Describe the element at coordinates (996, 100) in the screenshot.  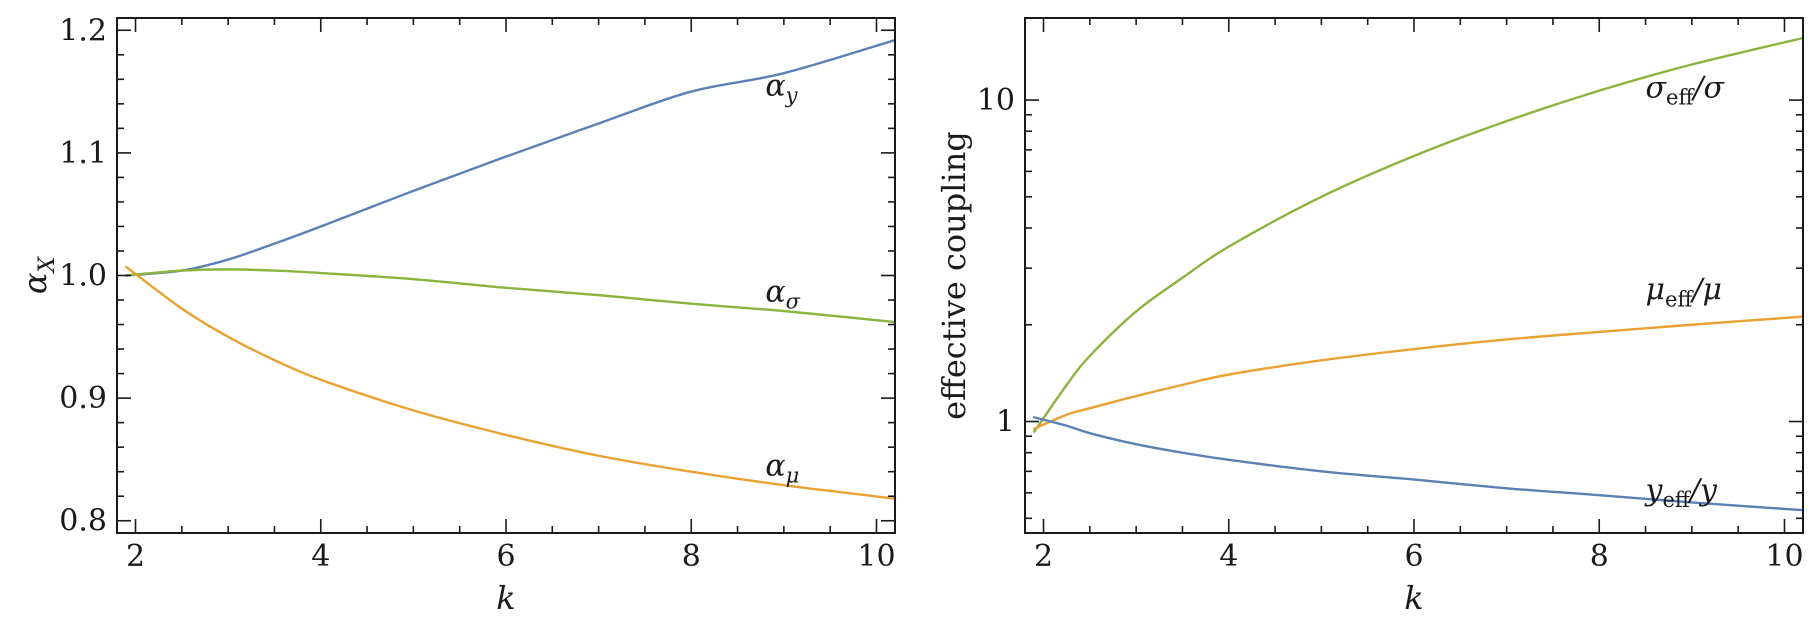
I see `y-tick-label: 10` at that location.